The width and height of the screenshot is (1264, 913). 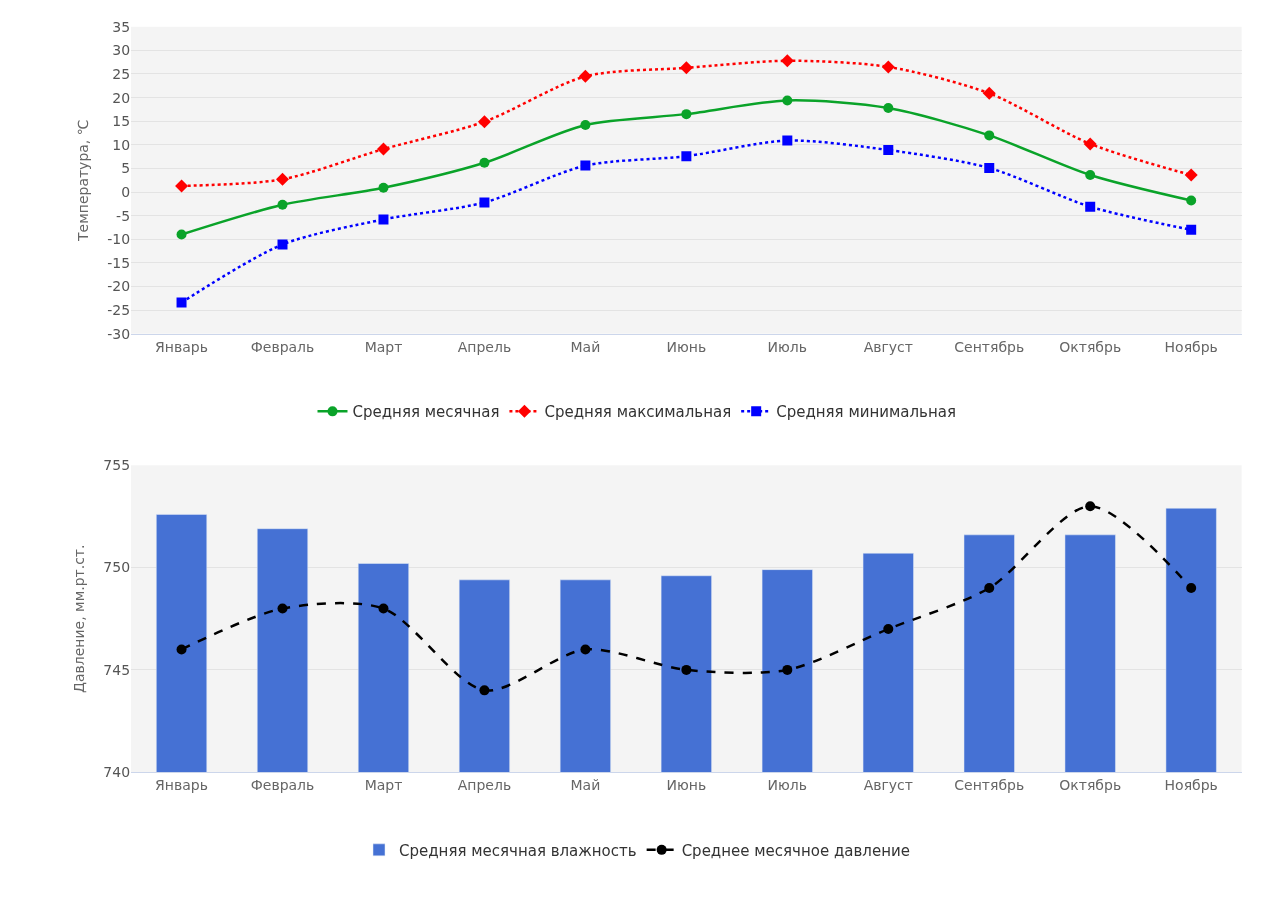 I want to click on legend-label: Средняя месячная влажность, so click(x=518, y=850).